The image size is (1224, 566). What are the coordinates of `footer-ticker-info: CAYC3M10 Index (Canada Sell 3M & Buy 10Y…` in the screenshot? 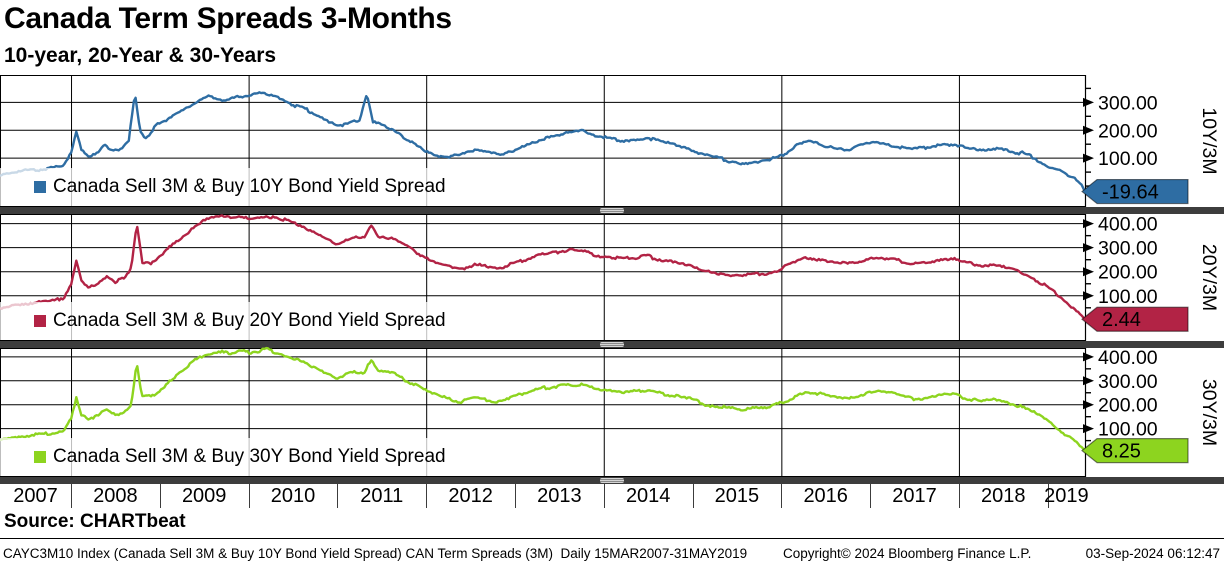 It's located at (375, 553).